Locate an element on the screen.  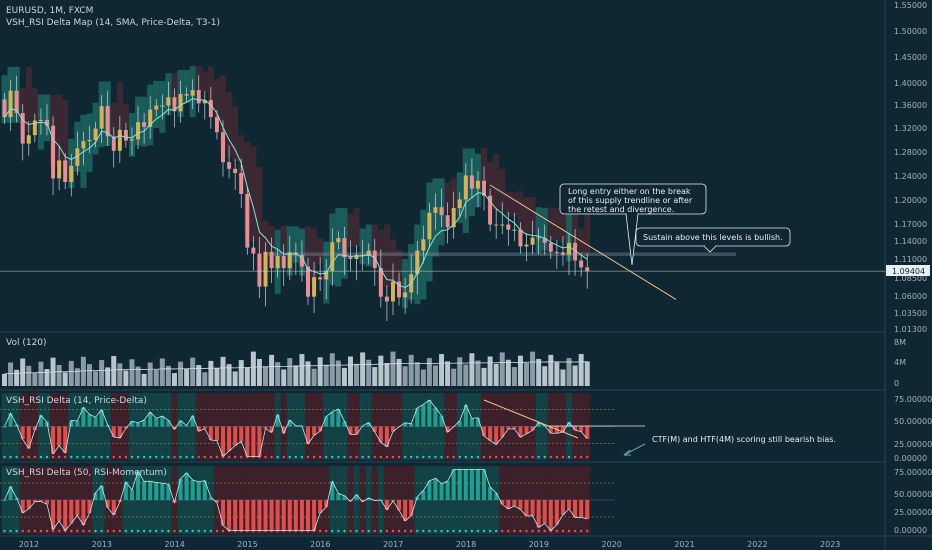
price-tick: 1.50000 is located at coordinates (910, 31).